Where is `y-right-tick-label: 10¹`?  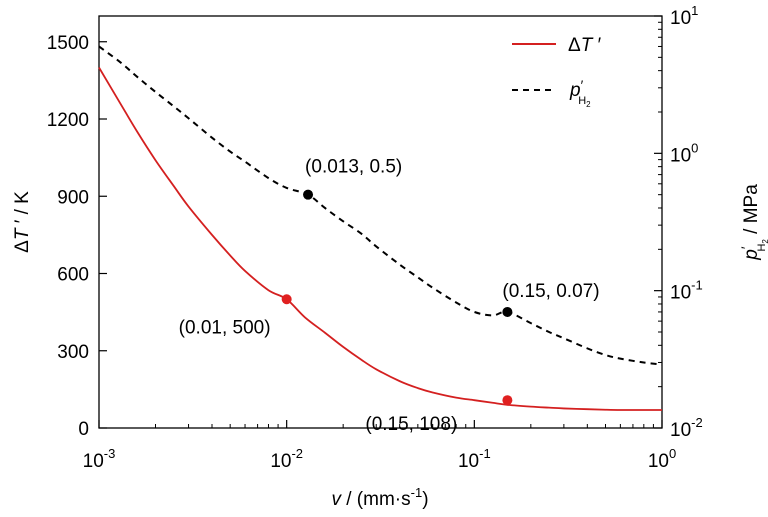 y-right-tick-label: 10¹ is located at coordinates (684, 16).